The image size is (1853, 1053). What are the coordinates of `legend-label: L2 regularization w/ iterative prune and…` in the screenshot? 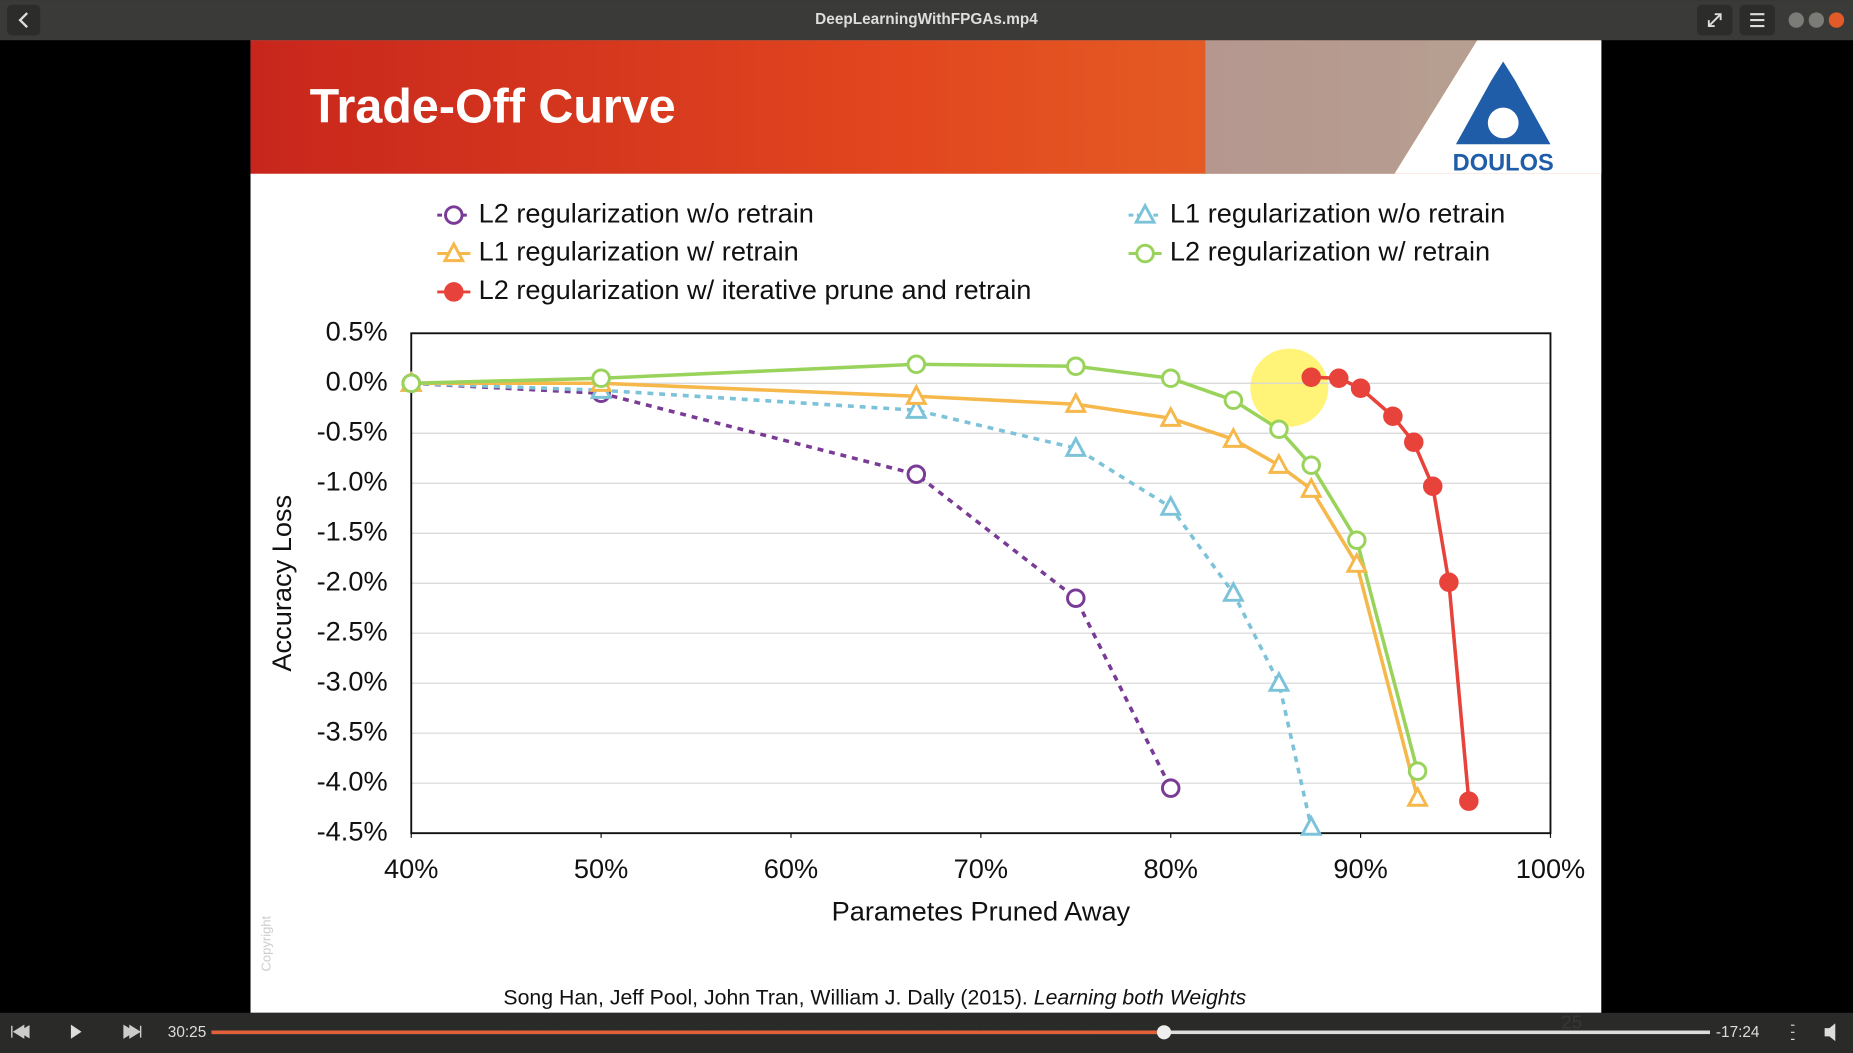 It's located at (755, 289).